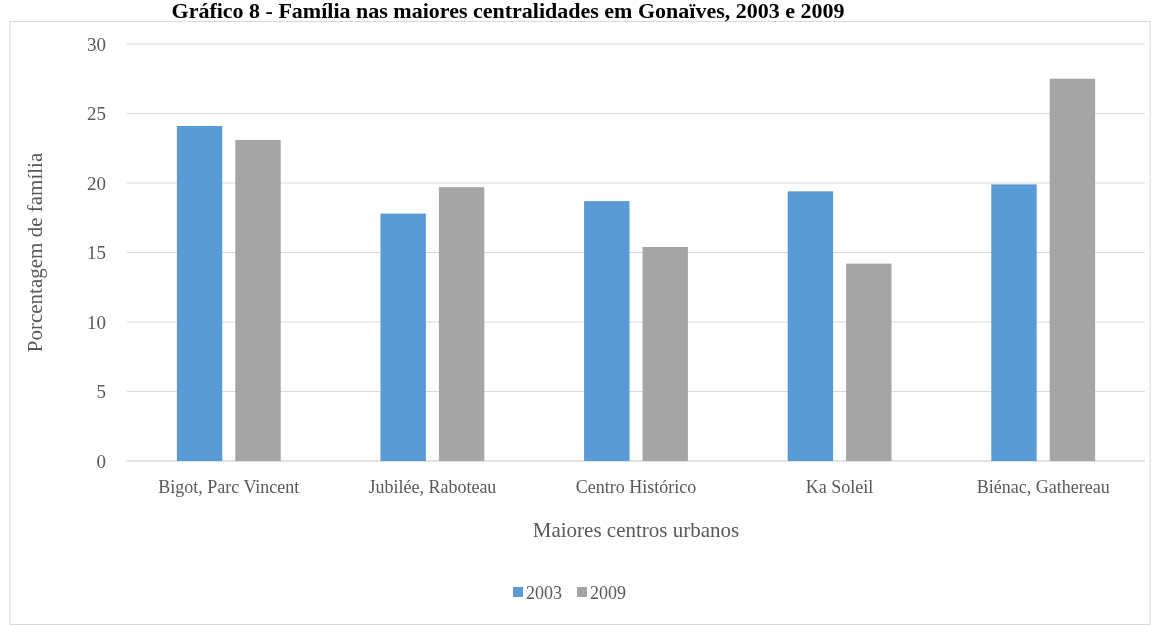 The image size is (1157, 625). Describe the element at coordinates (432, 487) in the screenshot. I see `x-tick-label: Jubilée, Raboteau` at that location.